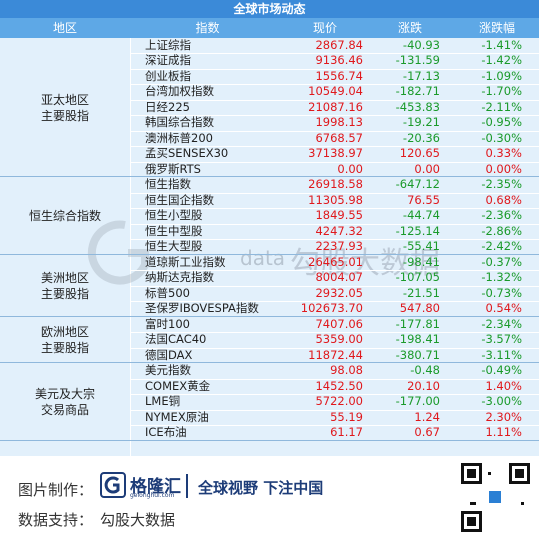 The image size is (539, 540). What do you see at coordinates (179, 277) in the screenshot?
I see `index-name: 纳斯达克指数` at bounding box center [179, 277].